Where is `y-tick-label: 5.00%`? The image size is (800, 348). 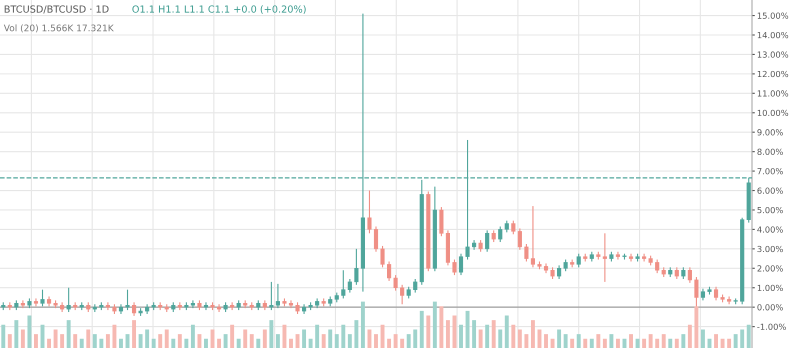 y-tick-label: 5.00% is located at coordinates (770, 210).